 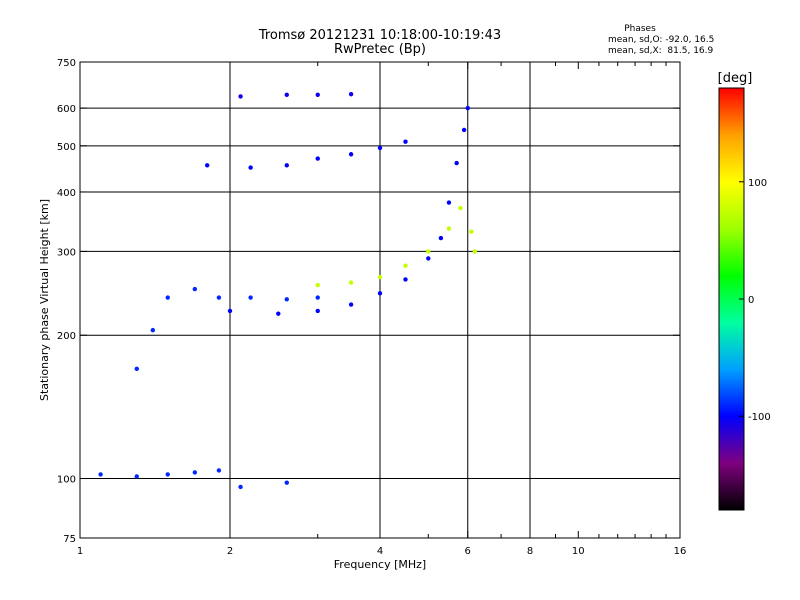 What do you see at coordinates (44, 300) in the screenshot?
I see `y-axis-label: Stationary phase Virtual Height [km]` at bounding box center [44, 300].